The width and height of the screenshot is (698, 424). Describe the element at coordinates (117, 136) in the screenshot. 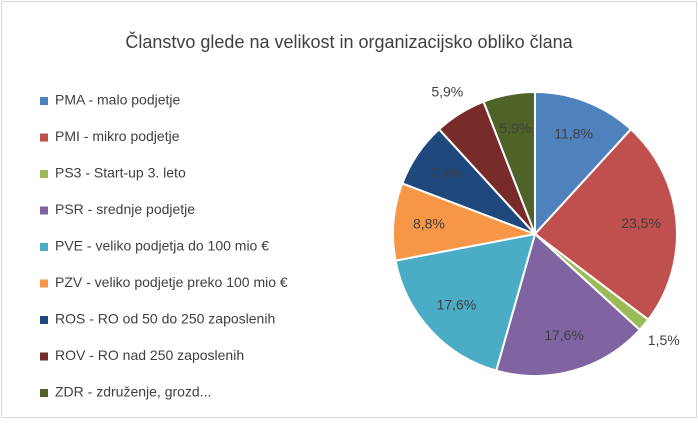

I see `legend-label: PMI - mikro podjetje` at that location.